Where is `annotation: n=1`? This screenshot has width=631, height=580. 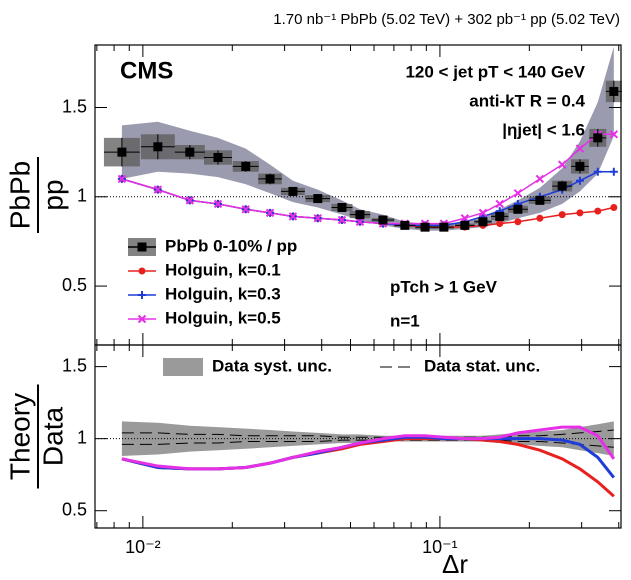
annotation: n=1 is located at coordinates (405, 320).